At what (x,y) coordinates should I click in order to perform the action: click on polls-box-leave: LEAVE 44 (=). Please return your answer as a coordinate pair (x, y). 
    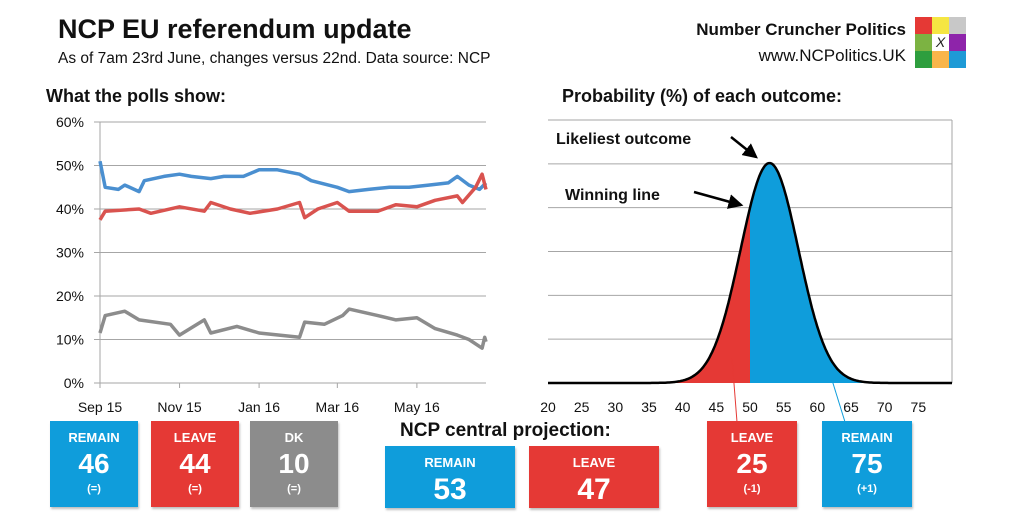
    Looking at the image, I should click on (195, 464).